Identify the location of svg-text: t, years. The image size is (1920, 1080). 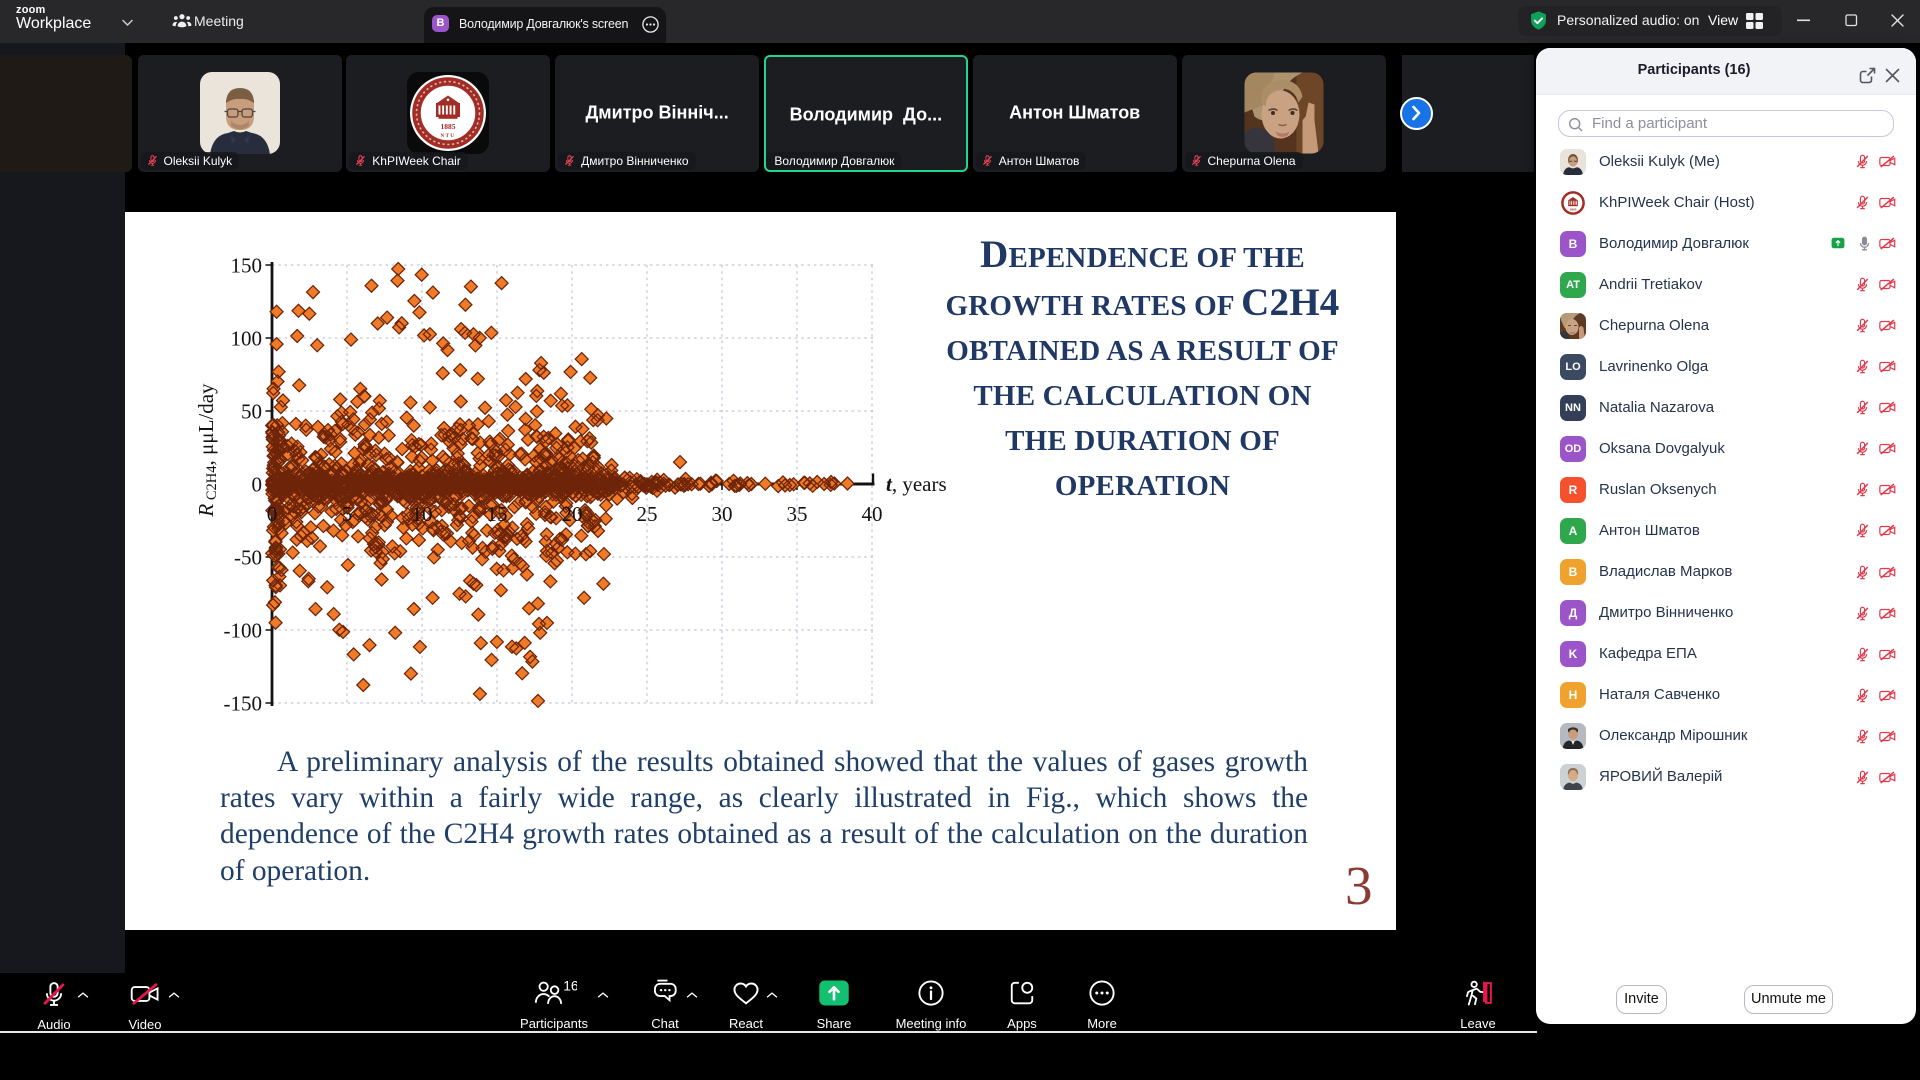
(916, 484).